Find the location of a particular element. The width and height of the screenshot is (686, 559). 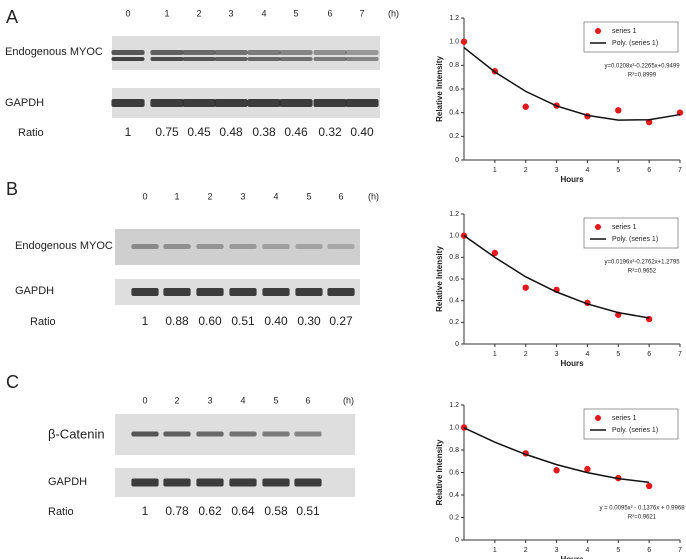

time-label: 7 is located at coordinates (361, 13).